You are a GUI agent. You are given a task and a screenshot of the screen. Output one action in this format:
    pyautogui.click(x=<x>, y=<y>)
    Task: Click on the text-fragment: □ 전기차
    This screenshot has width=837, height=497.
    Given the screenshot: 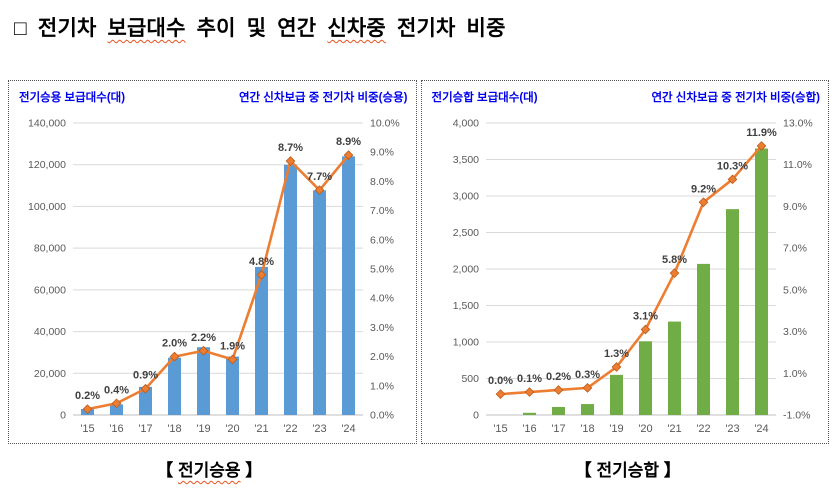 What is the action you would take?
    pyautogui.click(x=61, y=28)
    